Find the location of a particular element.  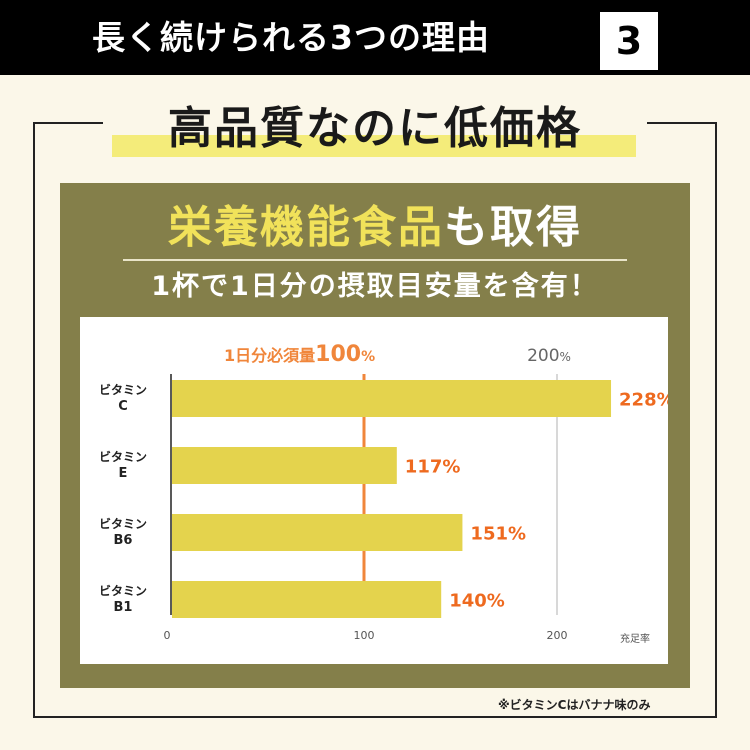

section-heading: 高品質なのに低価格 is located at coordinates (375, 128).